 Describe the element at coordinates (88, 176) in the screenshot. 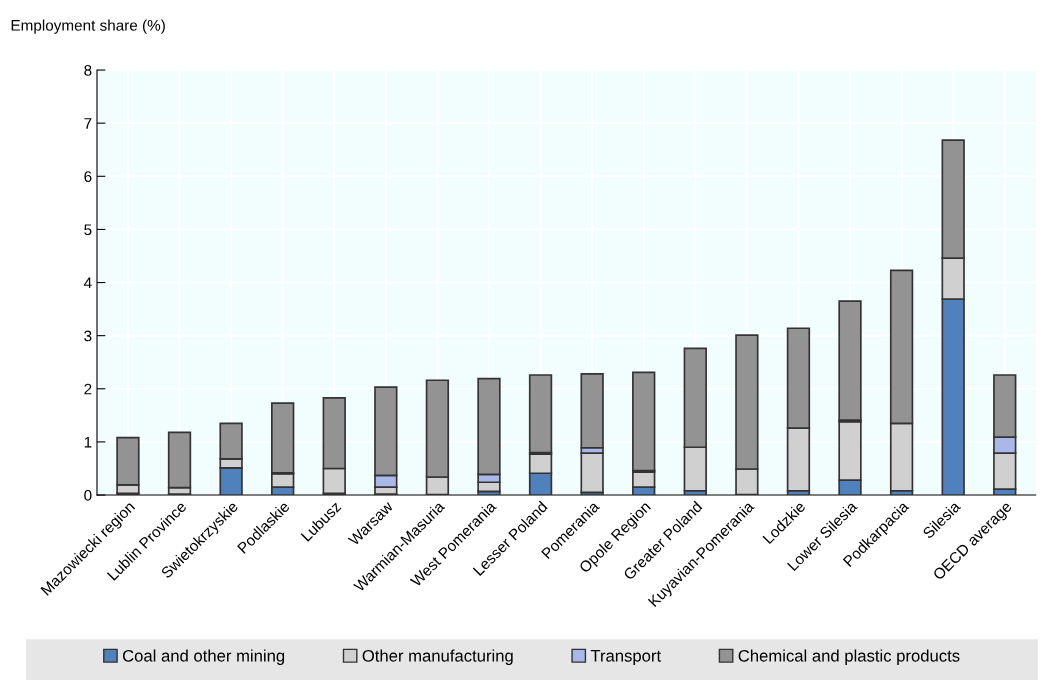

I see `y-tick-label: 6` at that location.